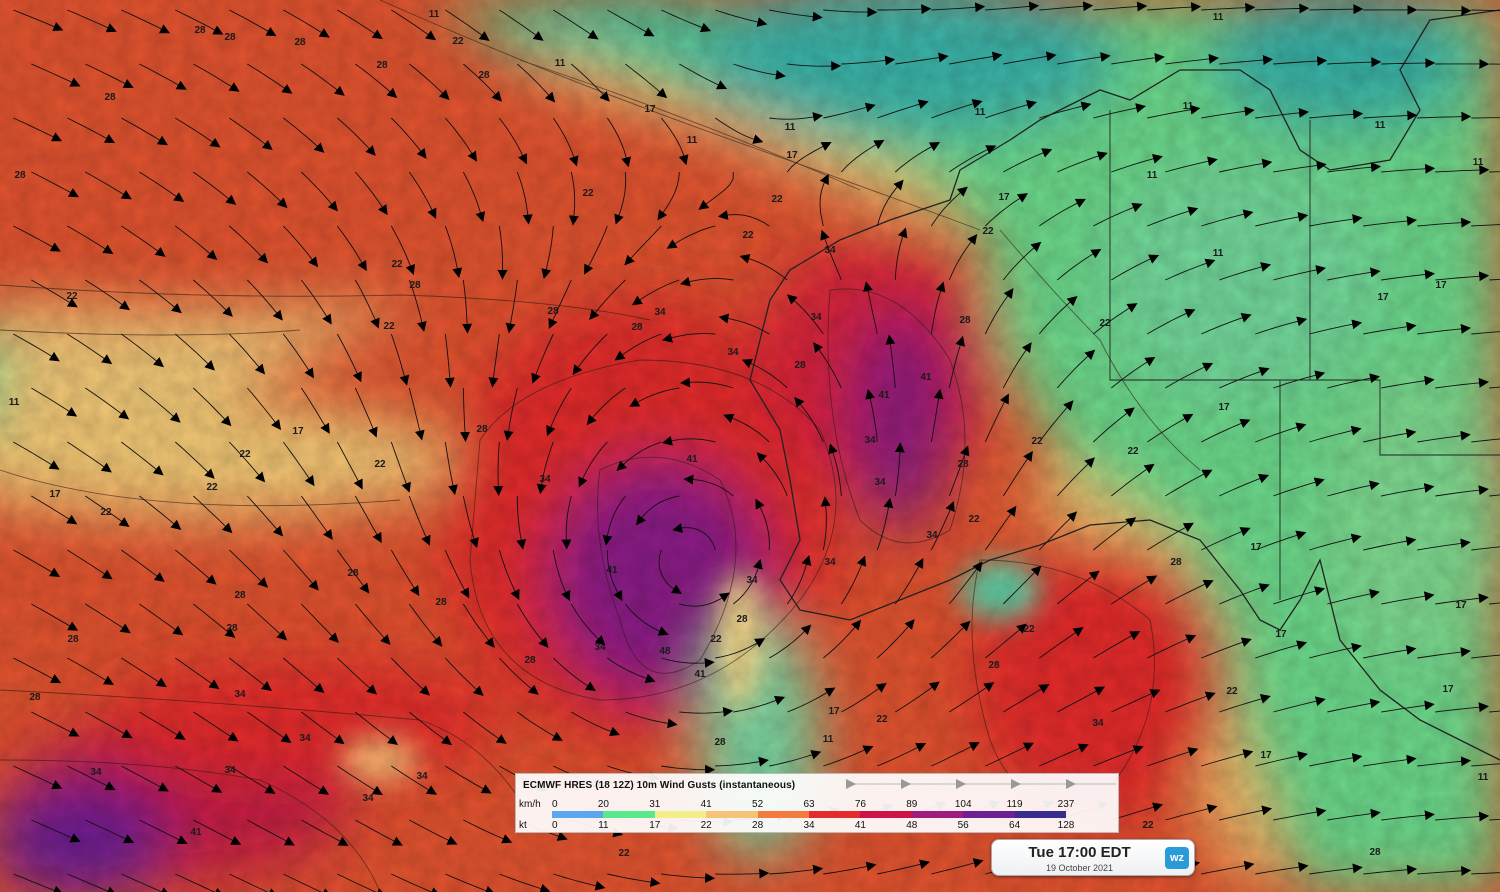  What do you see at coordinates (912, 825) in the screenshot?
I see `legend-tick: 48` at bounding box center [912, 825].